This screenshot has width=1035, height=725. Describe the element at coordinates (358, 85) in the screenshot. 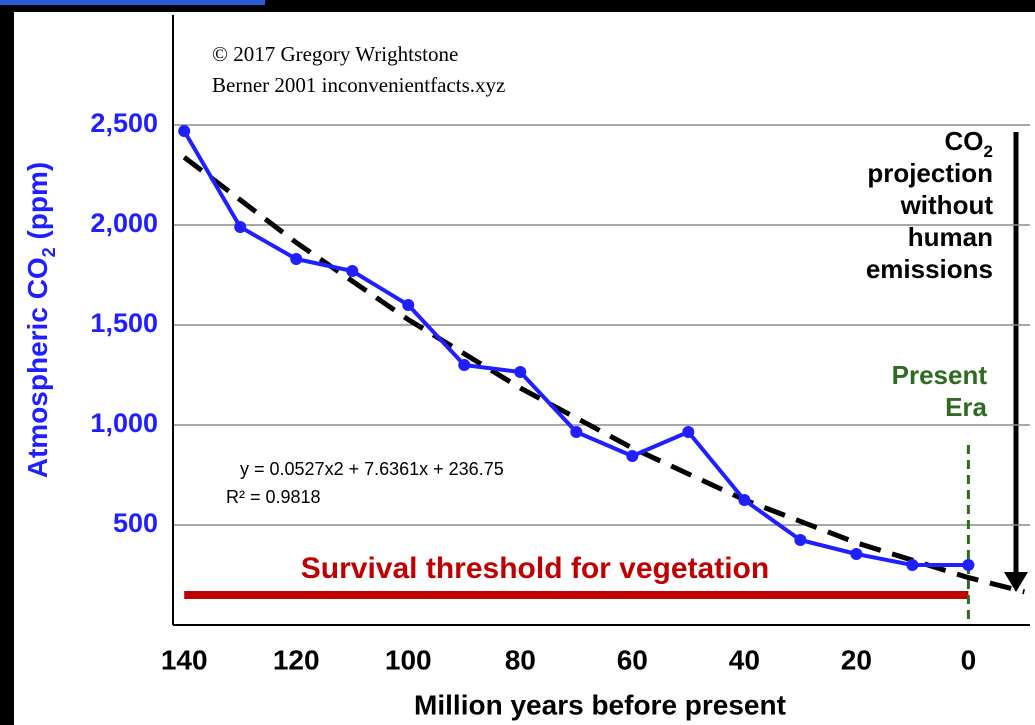

I see `credit: Berner 2001 inconvenientfacts.xyz` at that location.